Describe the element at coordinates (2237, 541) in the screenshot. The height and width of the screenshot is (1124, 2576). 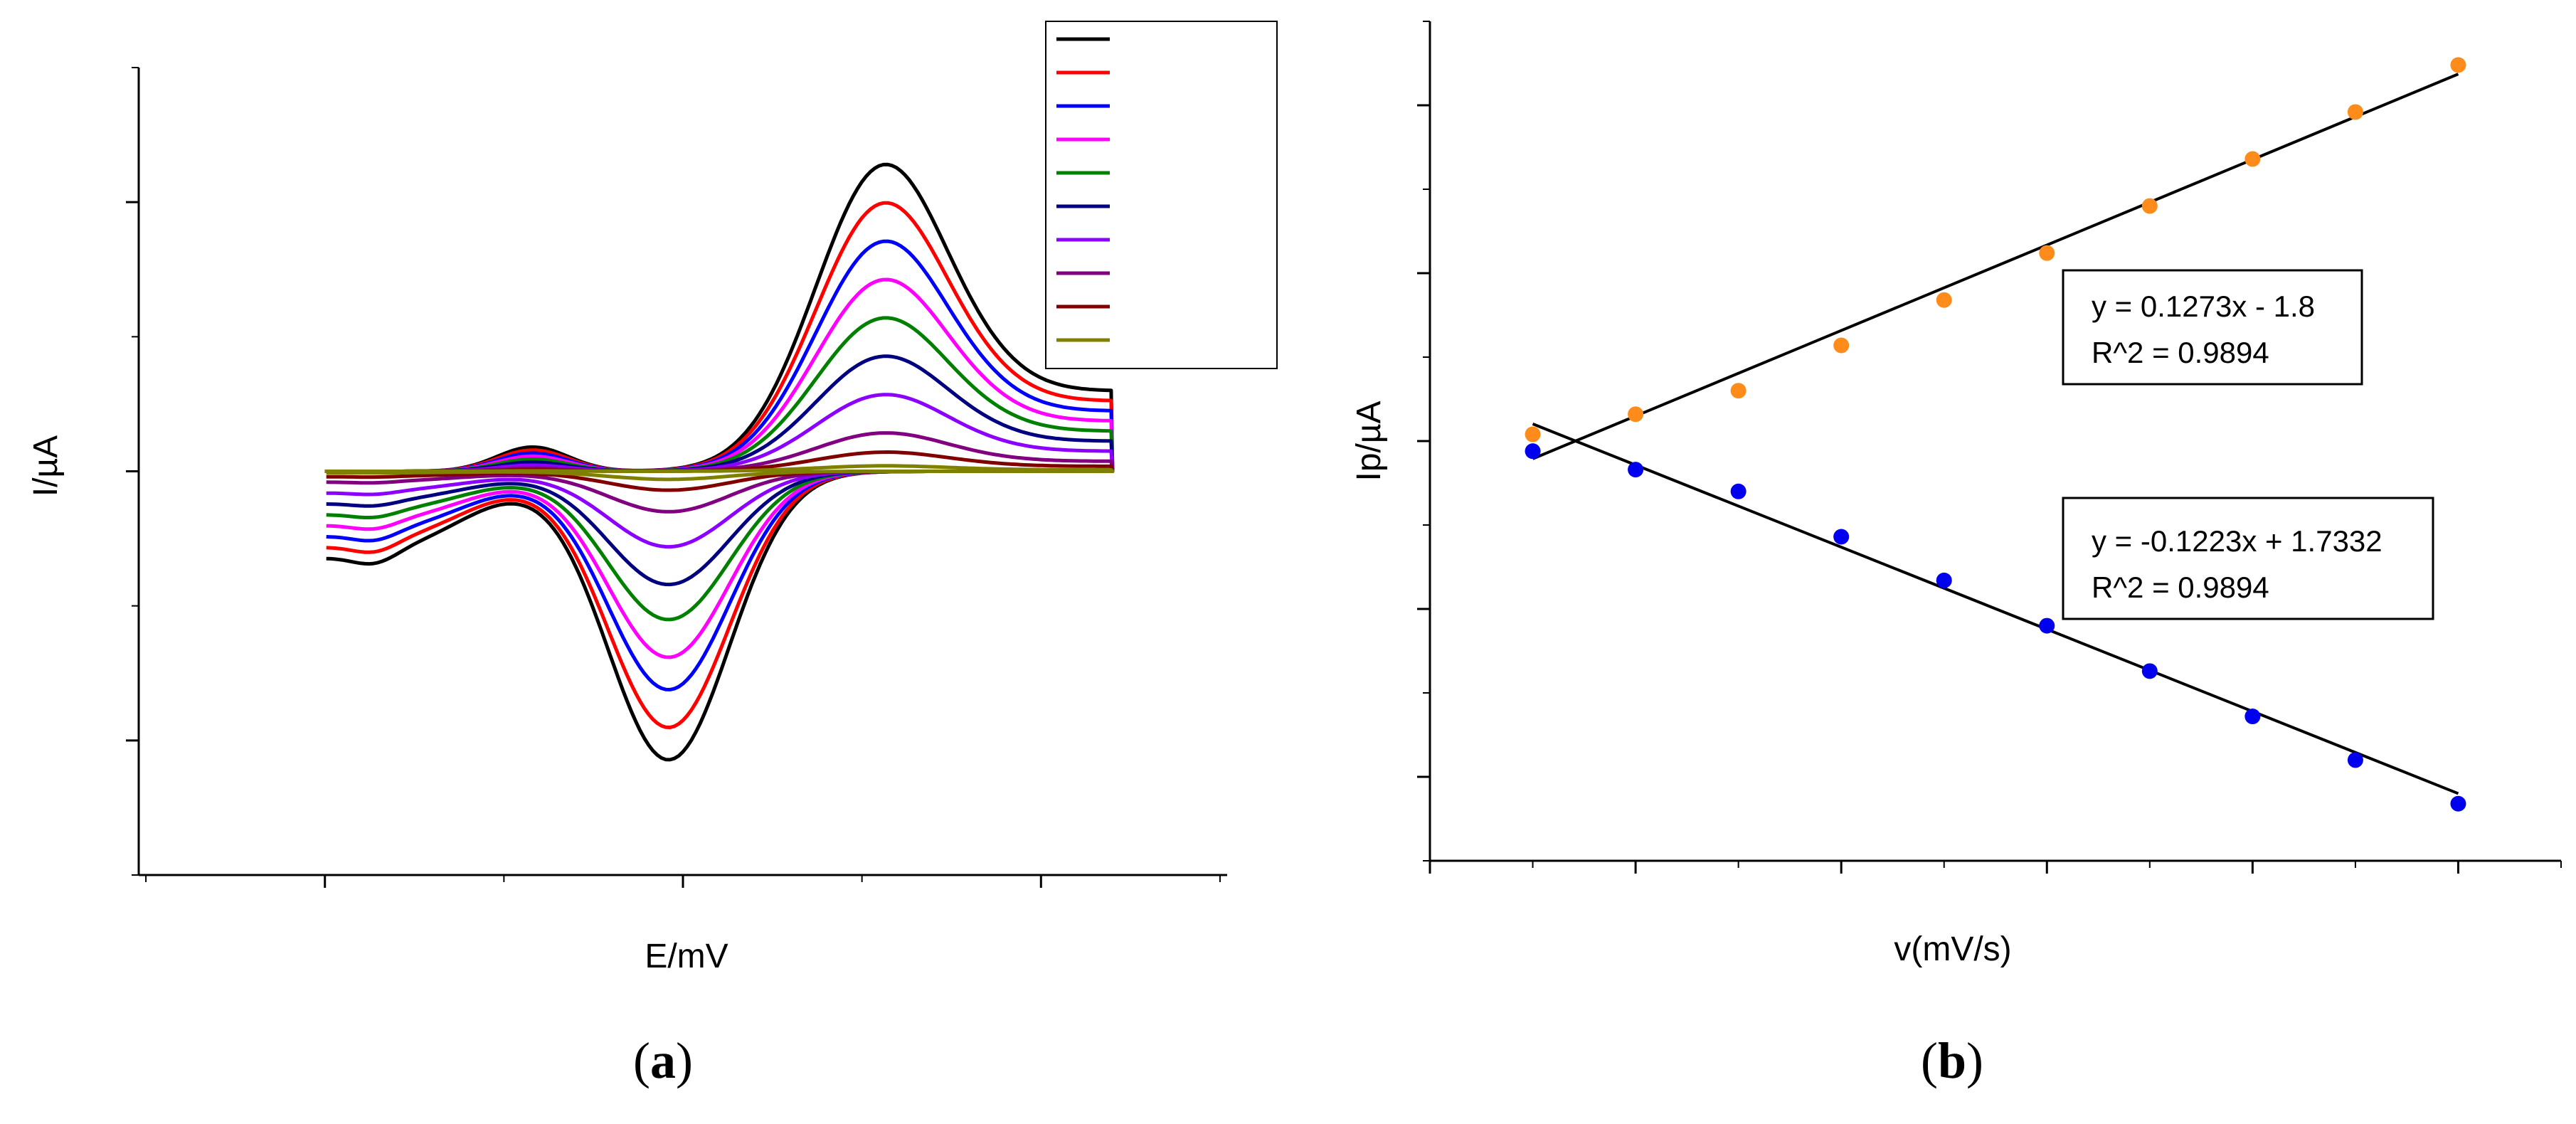
I see `equation-reduction: y = -0.1223x + 1.7332` at that location.